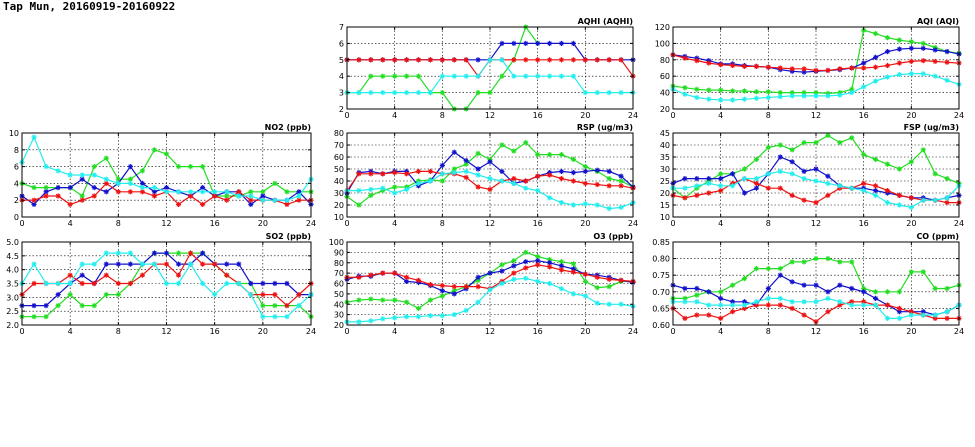 The width and height of the screenshot is (975, 447). Describe the element at coordinates (768, 223) in the screenshot. I see `x-tick-label: 8` at that location.